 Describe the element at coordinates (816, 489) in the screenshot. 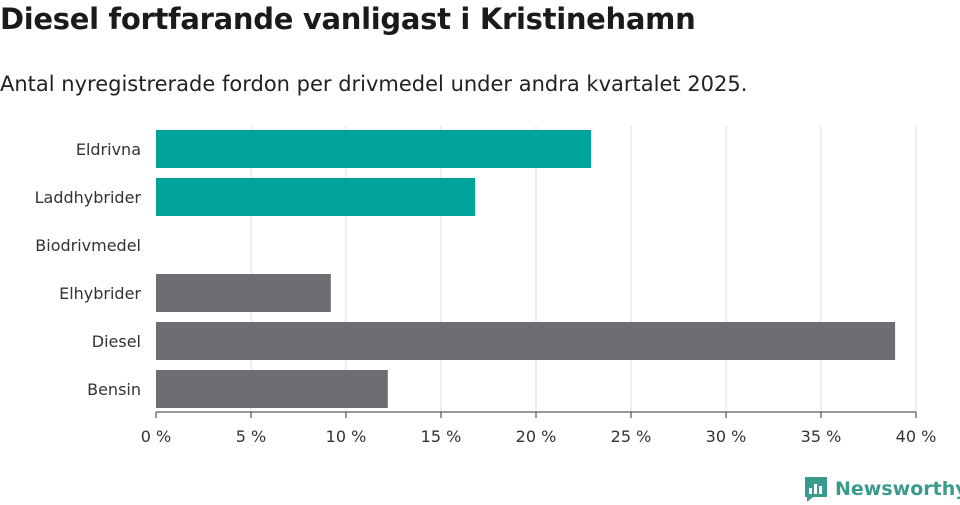

I see `newsworthy-logo-icon` at that location.